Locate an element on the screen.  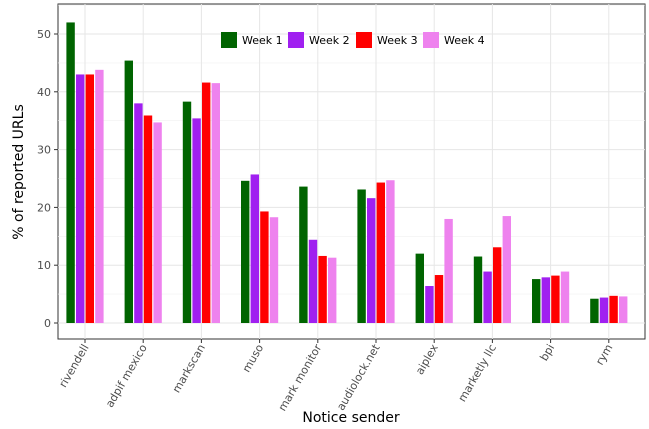
legend-label-week-3: Week 3 is located at coordinates (397, 40).